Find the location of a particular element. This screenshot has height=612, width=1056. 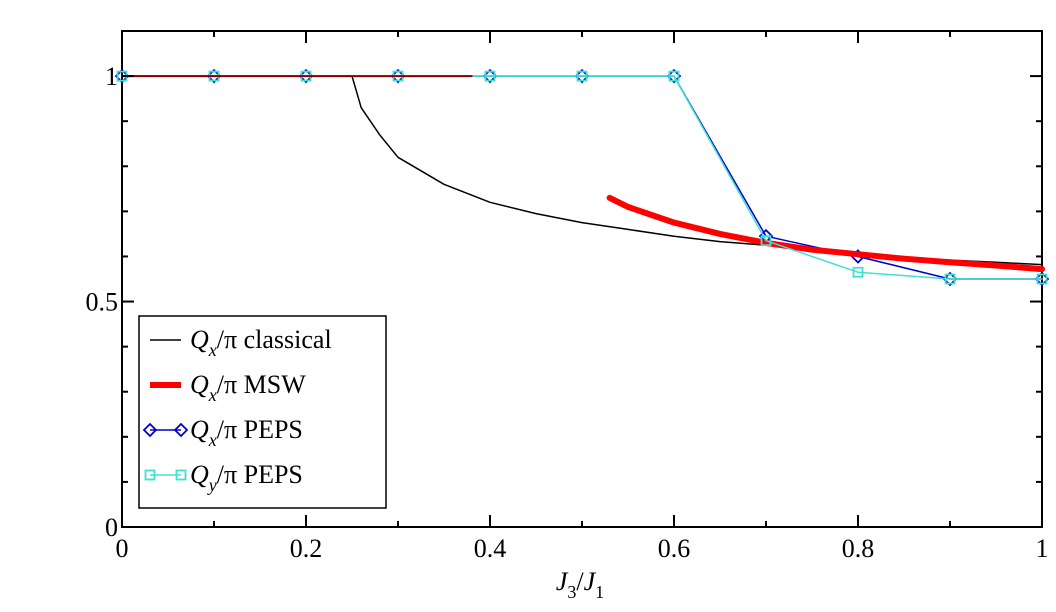

series-line is located at coordinates (825, 233).